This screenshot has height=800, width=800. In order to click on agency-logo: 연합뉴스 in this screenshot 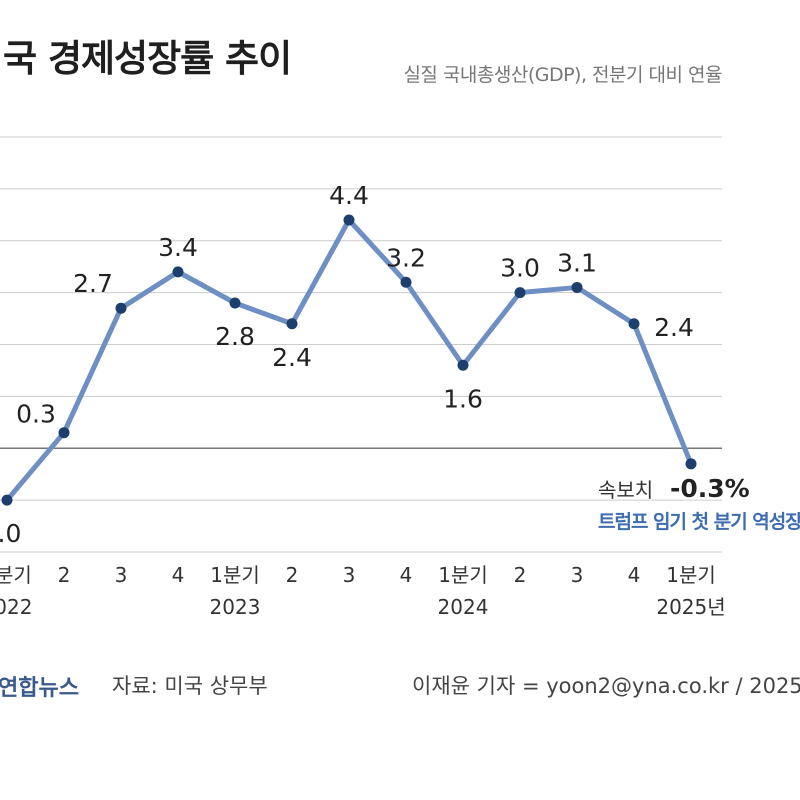, I will do `click(39, 688)`.